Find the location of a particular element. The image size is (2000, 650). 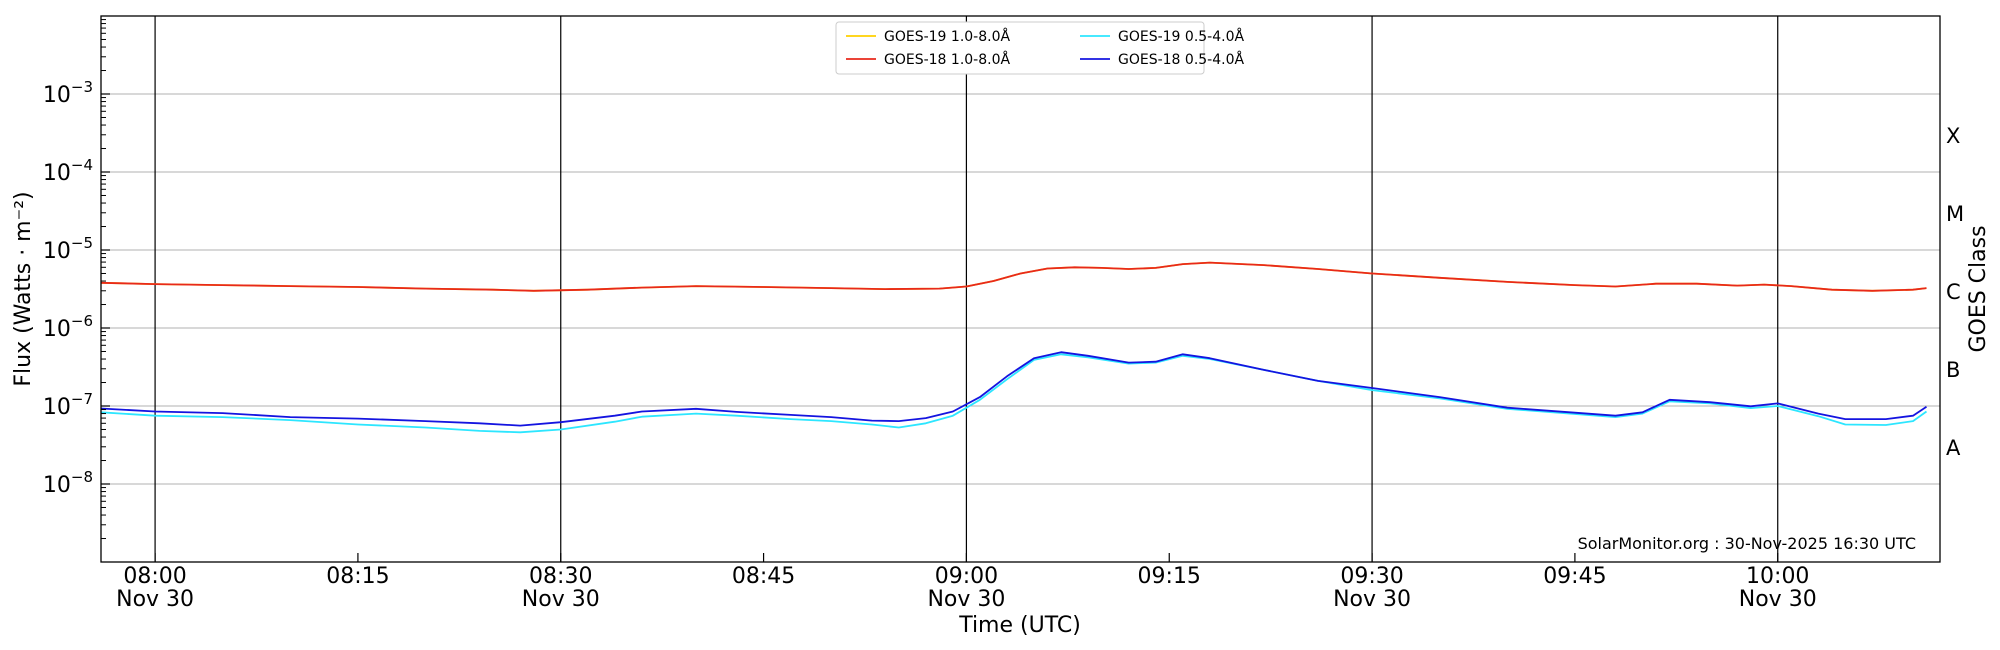

x-tick-label: 09:45 is located at coordinates (1574, 576).